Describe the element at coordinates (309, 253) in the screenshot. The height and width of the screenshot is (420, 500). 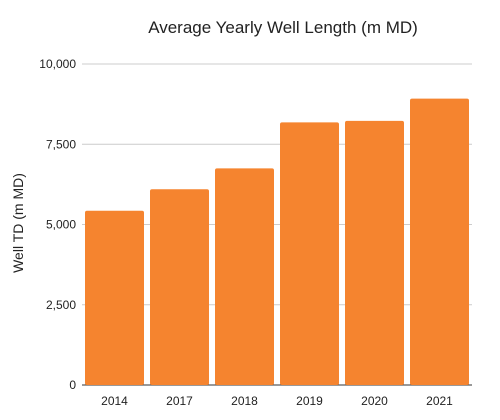
I see `bar-2019` at that location.